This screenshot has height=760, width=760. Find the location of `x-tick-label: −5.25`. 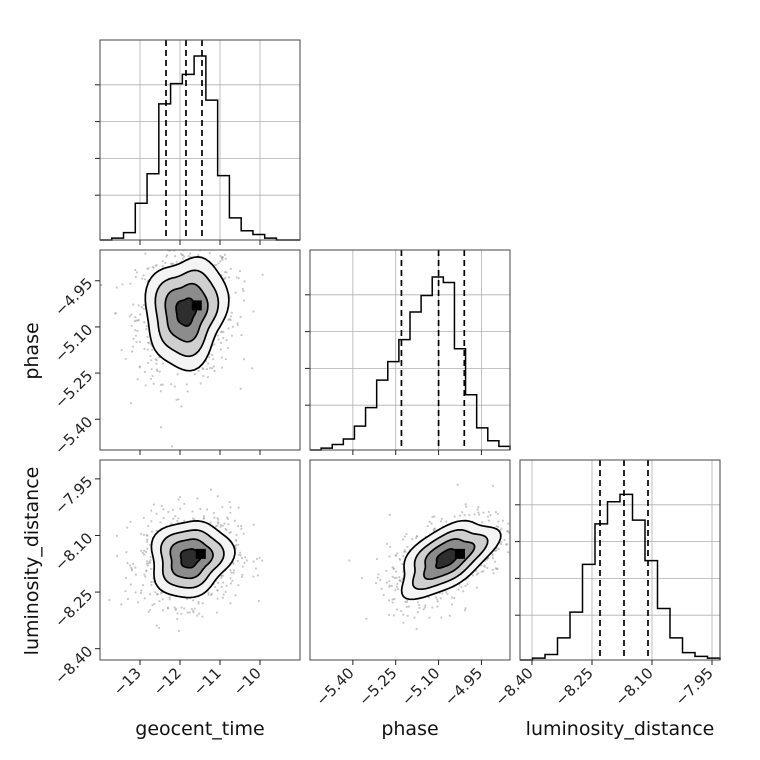

x-tick-label: −5.25 is located at coordinates (377, 686).